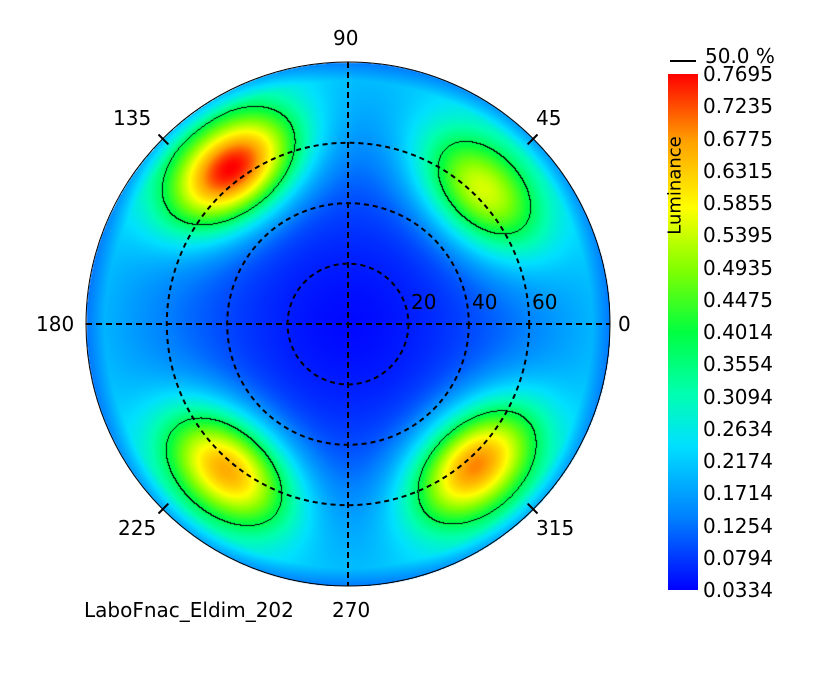 The image size is (817, 674). I want to click on azimuth-label-315: 315, so click(555, 528).